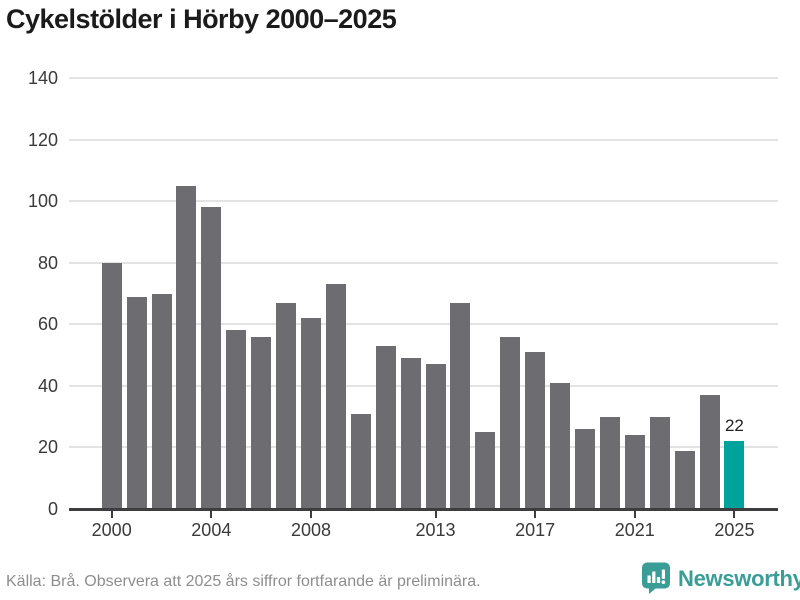 The width and height of the screenshot is (800, 600). Describe the element at coordinates (709, 452) in the screenshot. I see `bar-2024` at that location.